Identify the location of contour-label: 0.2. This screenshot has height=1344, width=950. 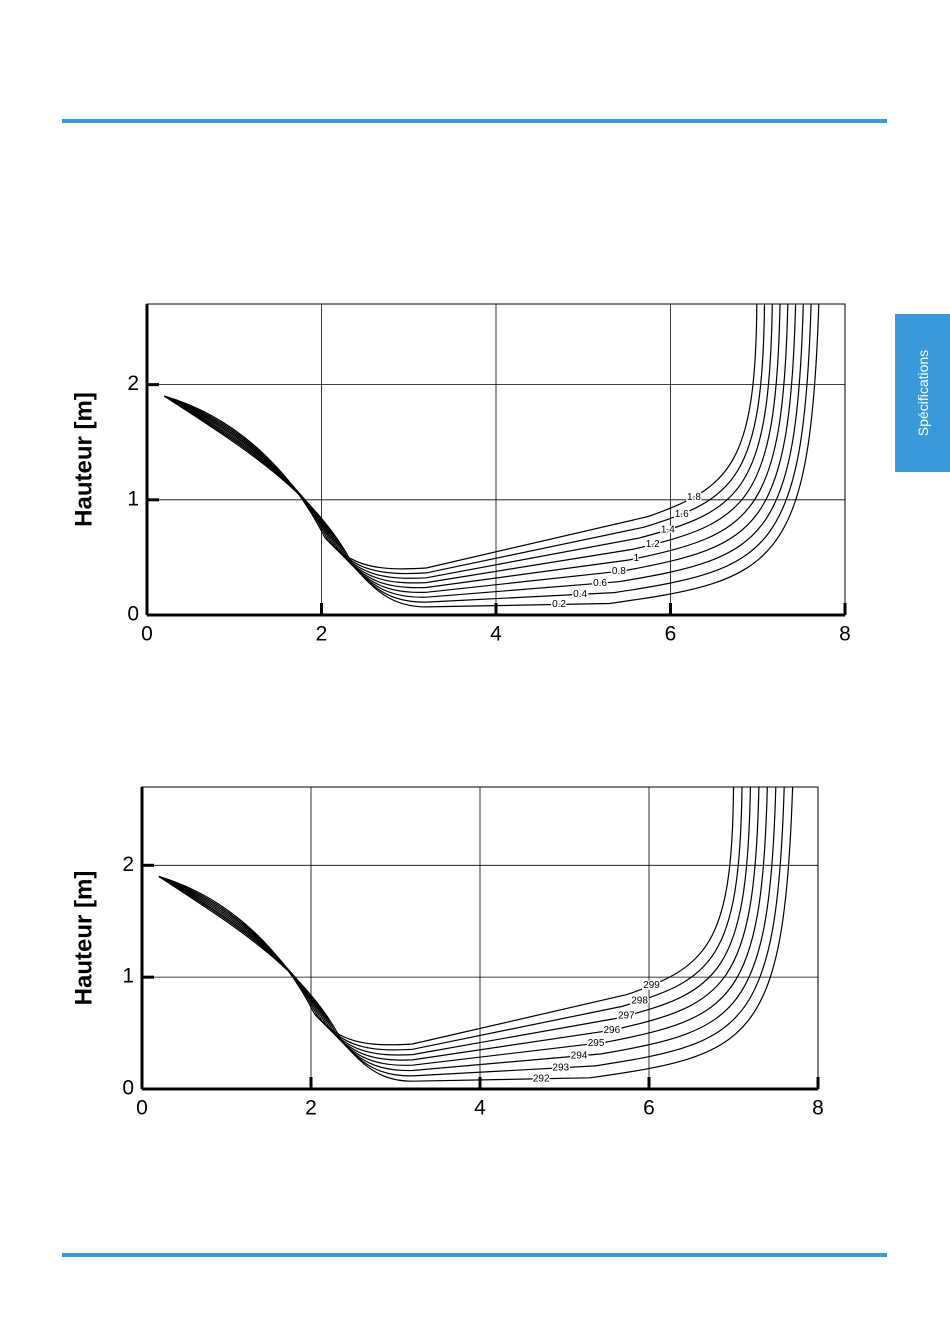
(559, 604).